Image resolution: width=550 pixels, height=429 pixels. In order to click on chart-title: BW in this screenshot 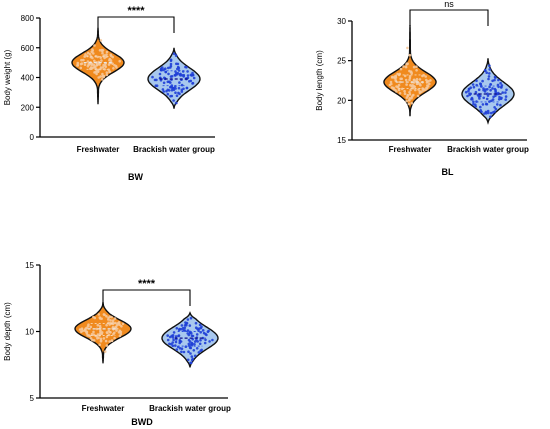, I will do `click(135, 177)`.